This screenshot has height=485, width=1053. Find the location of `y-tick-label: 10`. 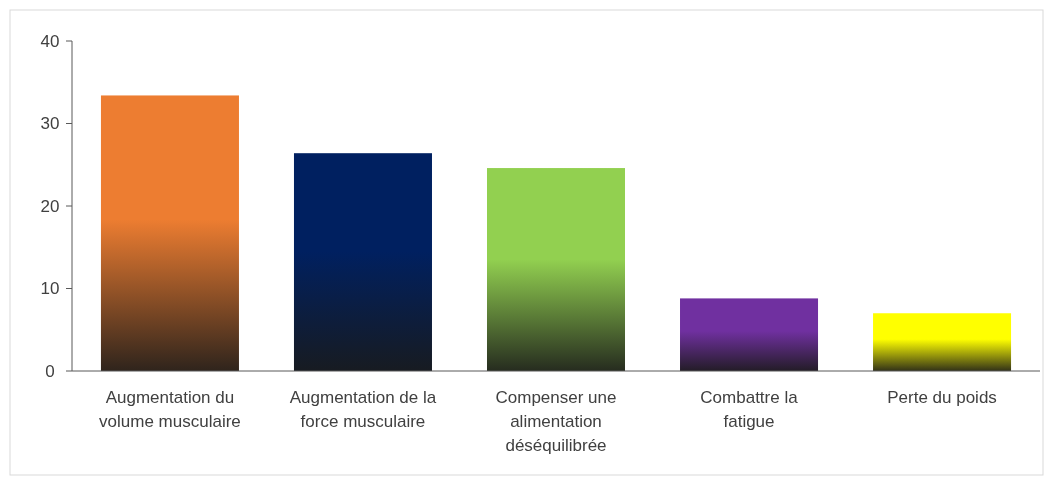

y-tick-label: 10 is located at coordinates (50, 289).